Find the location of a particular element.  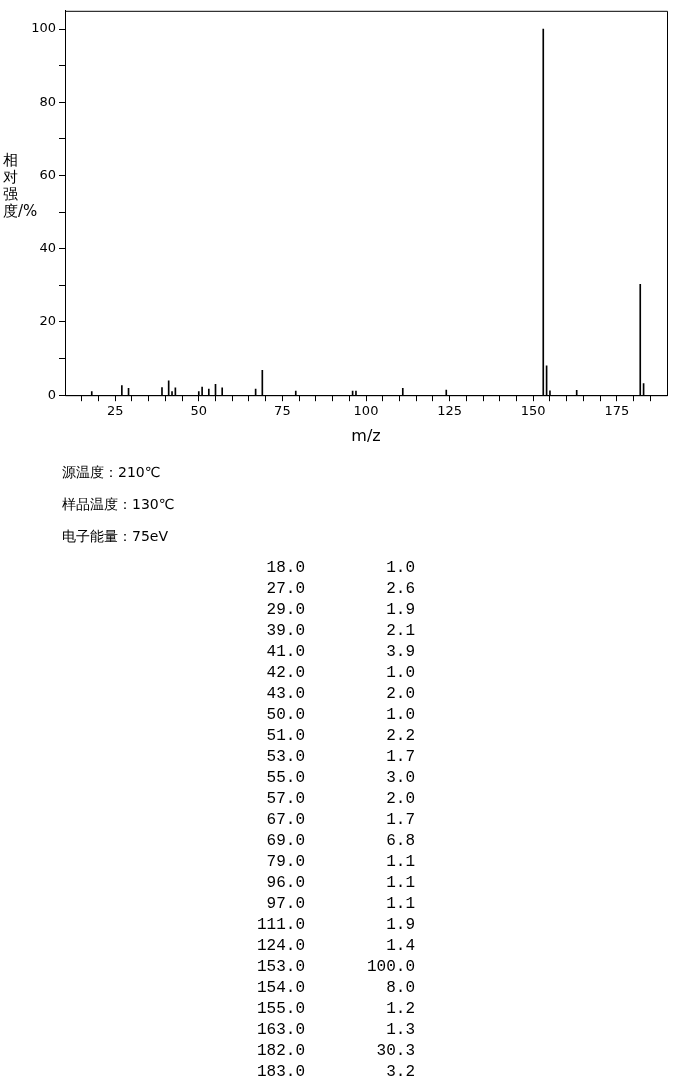

category-label: 55.0 is located at coordinates (285, 778).